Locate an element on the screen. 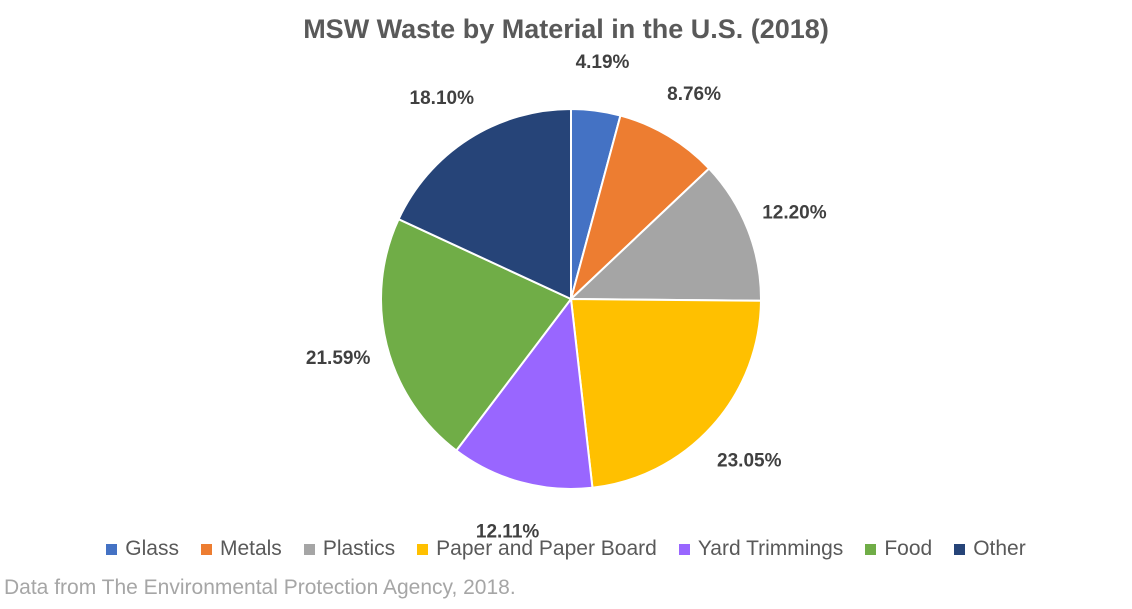 The height and width of the screenshot is (609, 1132). data-label-other: 18.10% is located at coordinates (442, 98).